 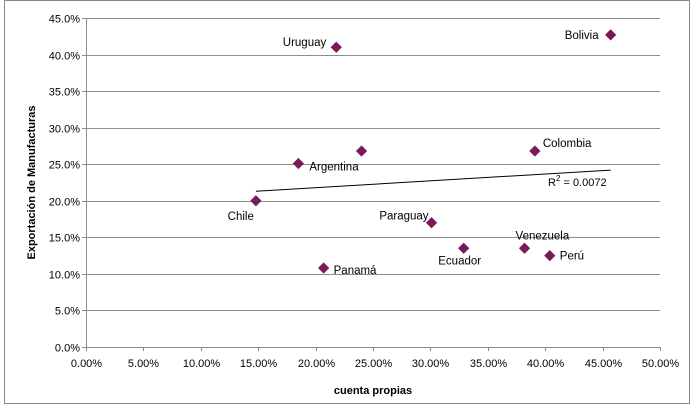 I want to click on y-tick-label: 0.0%, so click(x=67, y=349).